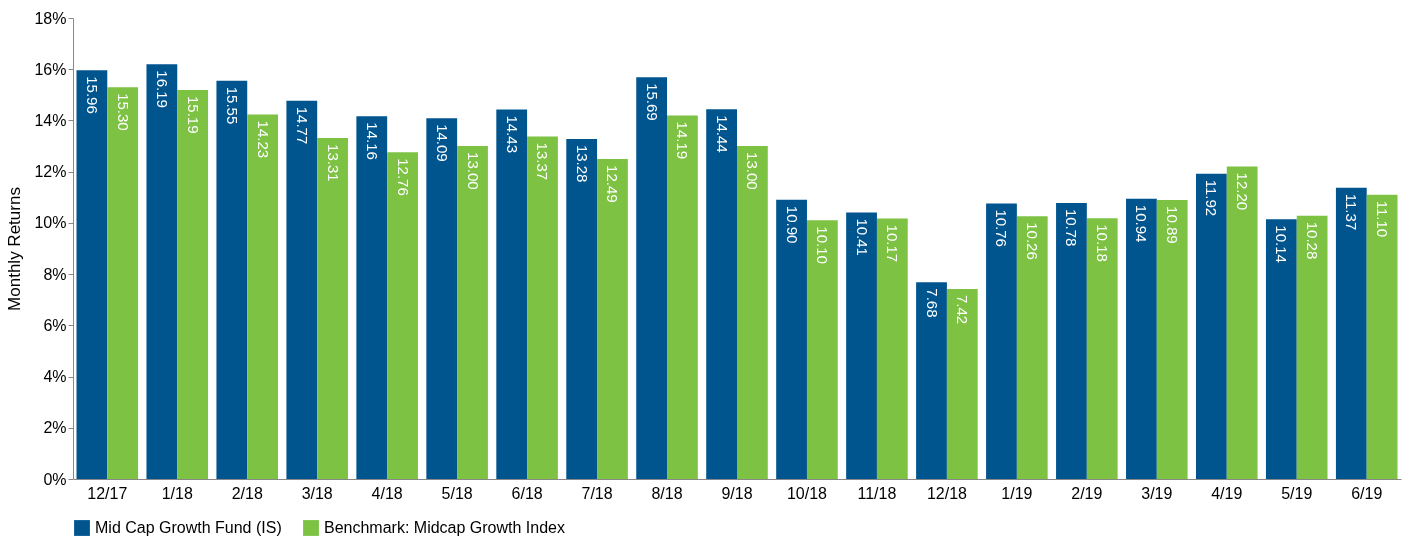  I want to click on data-label: 14.23, so click(263, 139).